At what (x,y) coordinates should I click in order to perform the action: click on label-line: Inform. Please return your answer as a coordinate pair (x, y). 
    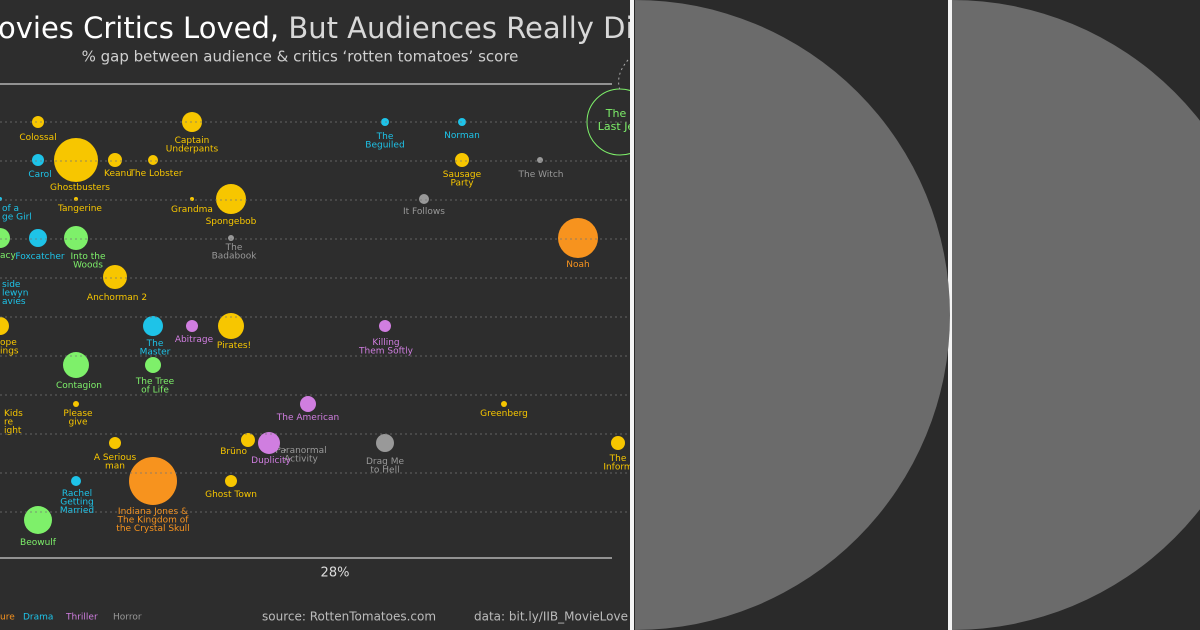
    Looking at the image, I should click on (617, 467).